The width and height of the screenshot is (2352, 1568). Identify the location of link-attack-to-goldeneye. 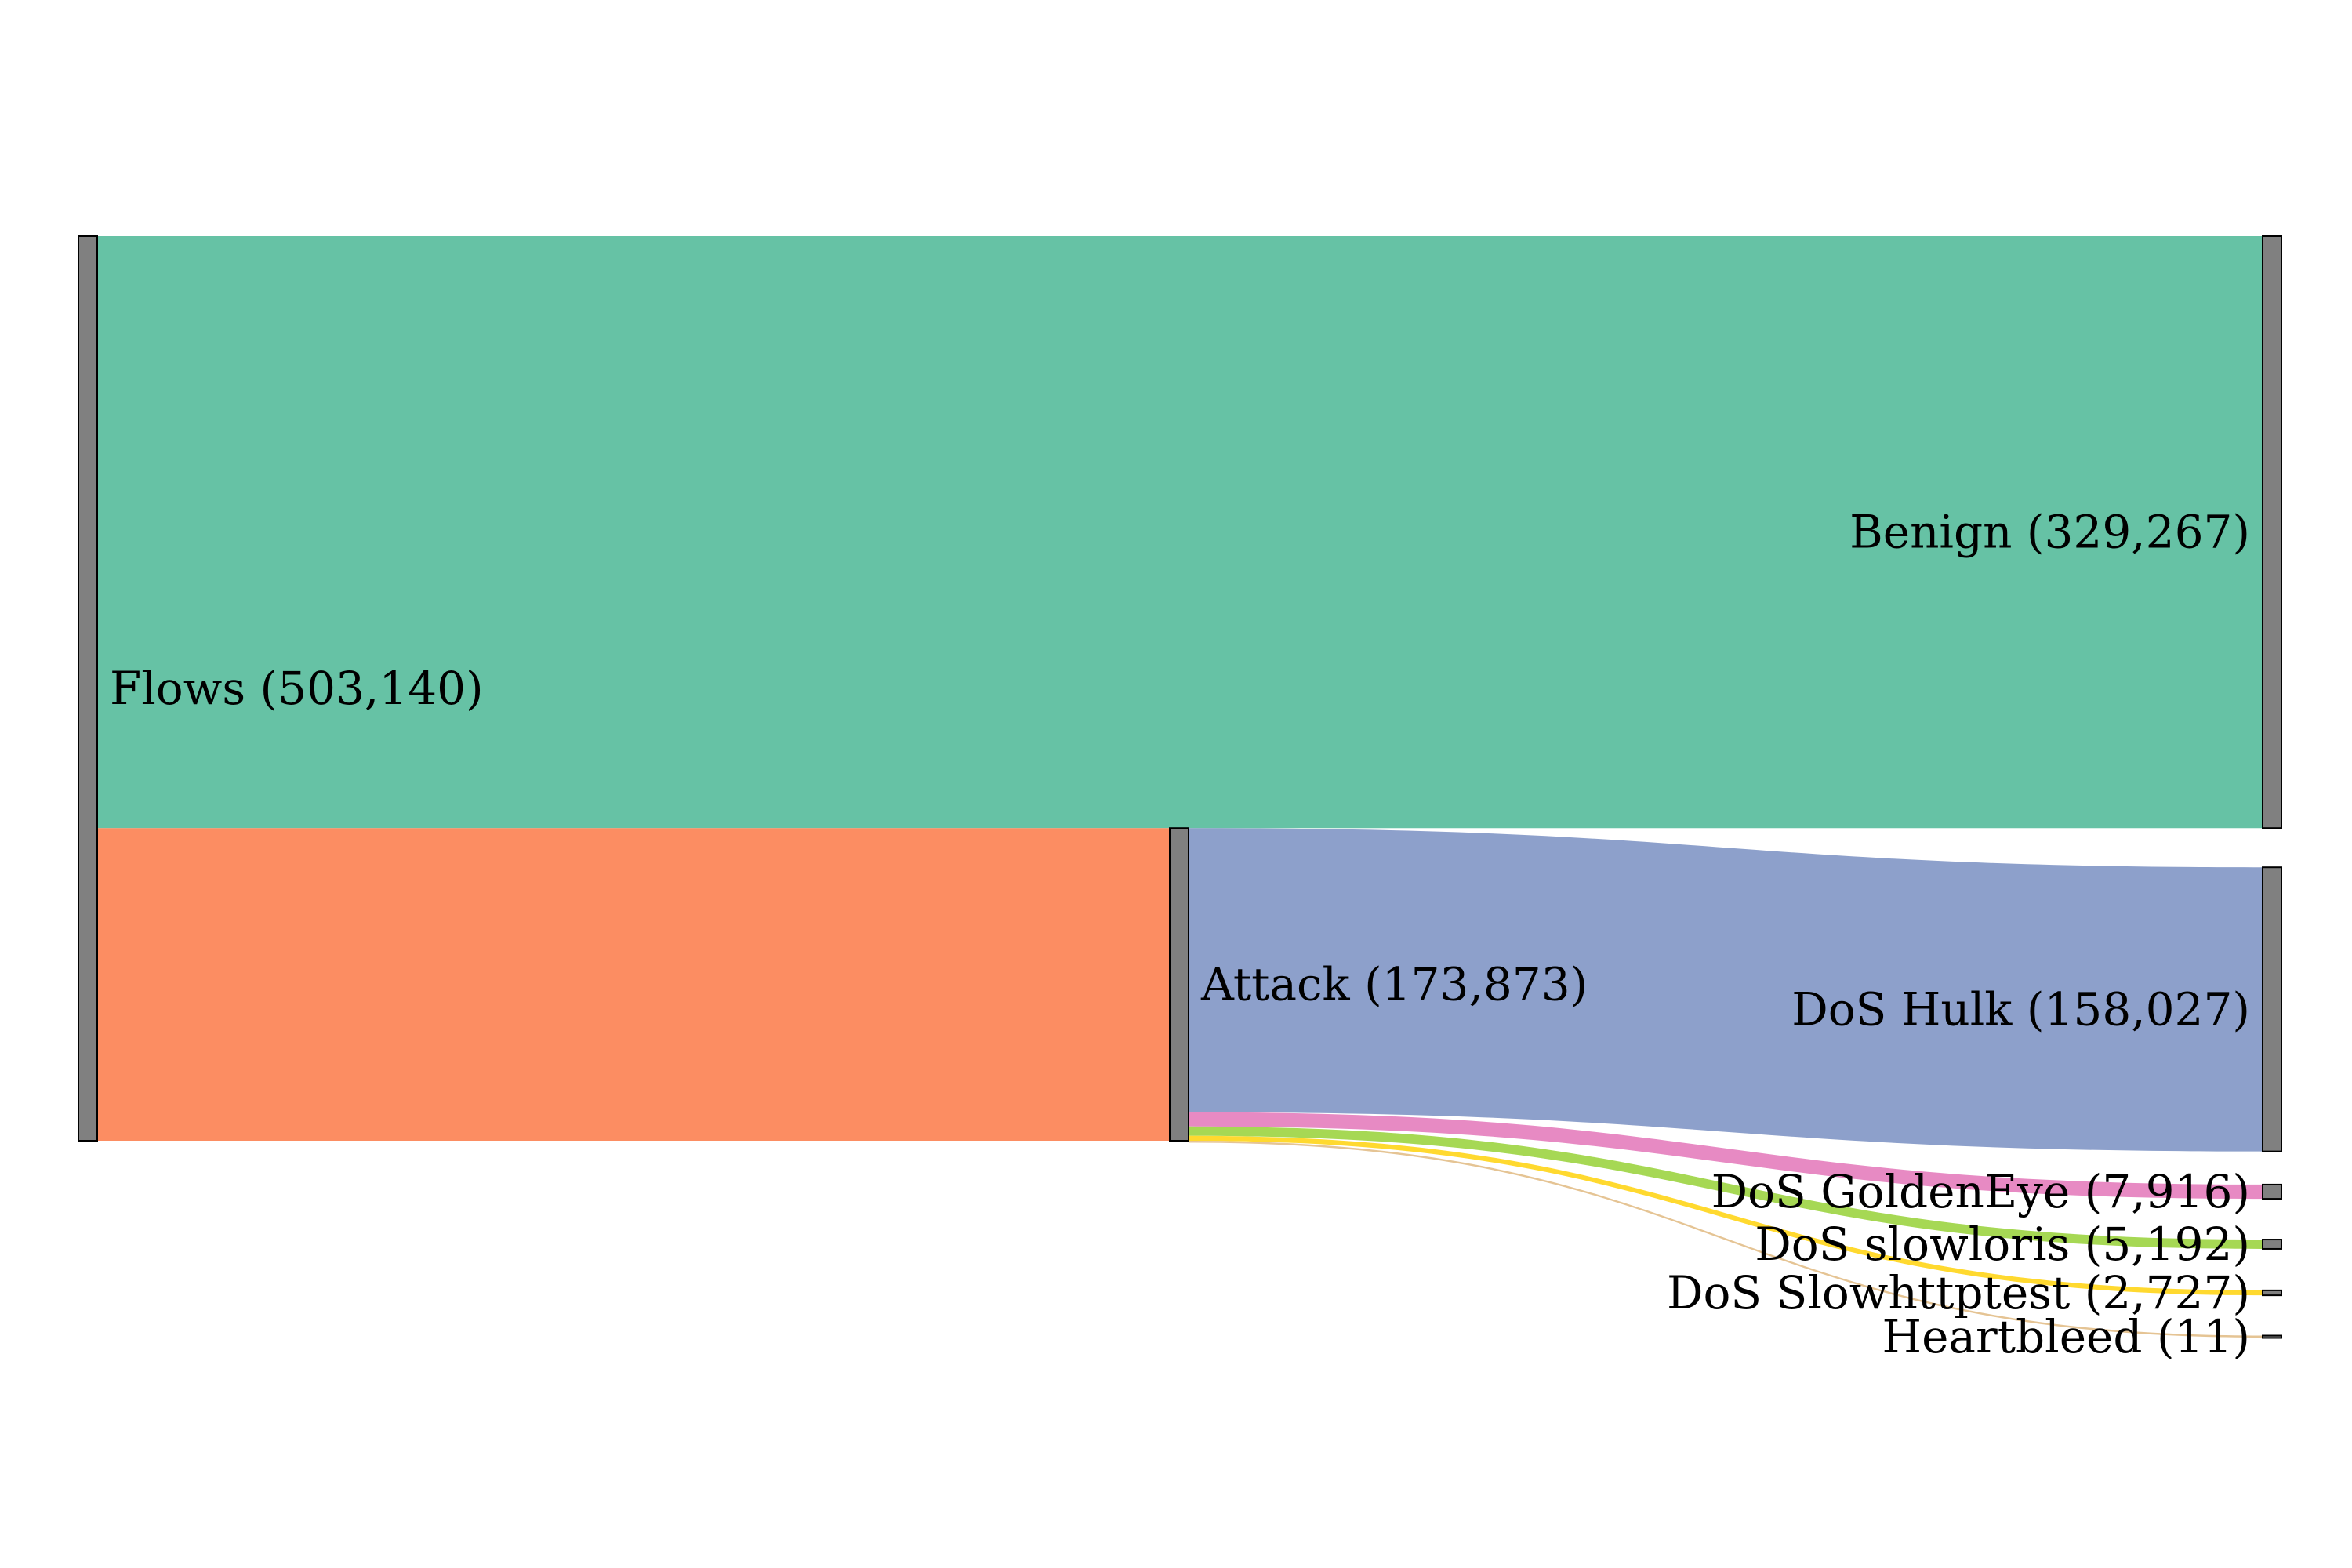
(1726, 1156).